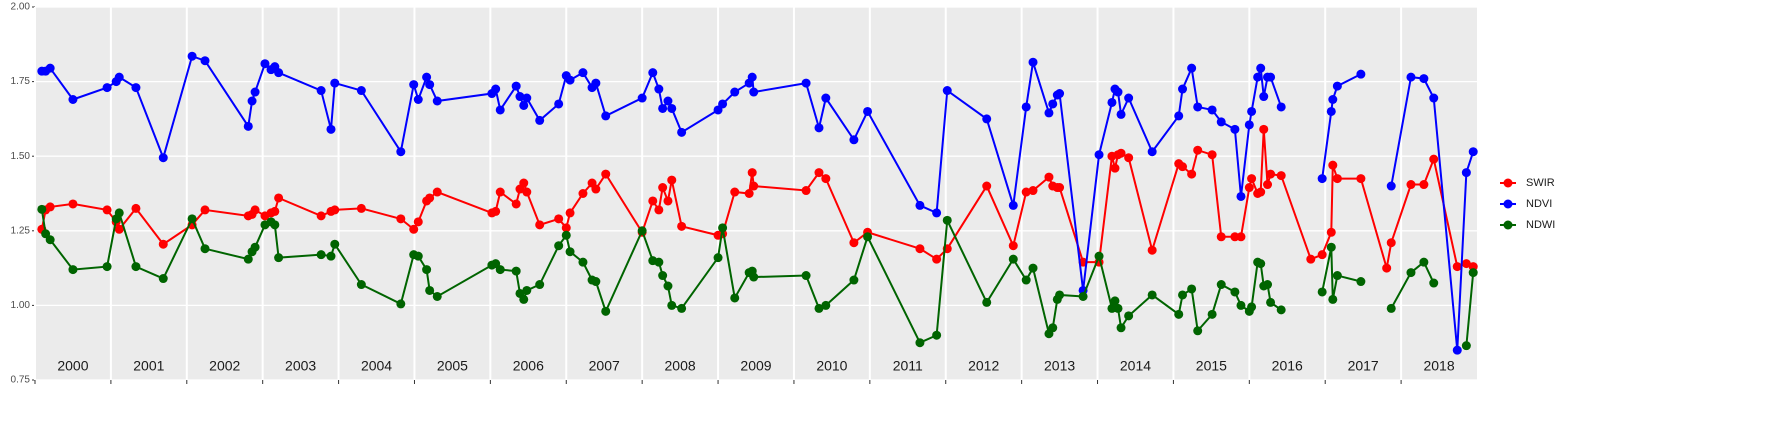 This screenshot has width=1773, height=442. What do you see at coordinates (376, 366) in the screenshot?
I see `year-label: 2004` at bounding box center [376, 366].